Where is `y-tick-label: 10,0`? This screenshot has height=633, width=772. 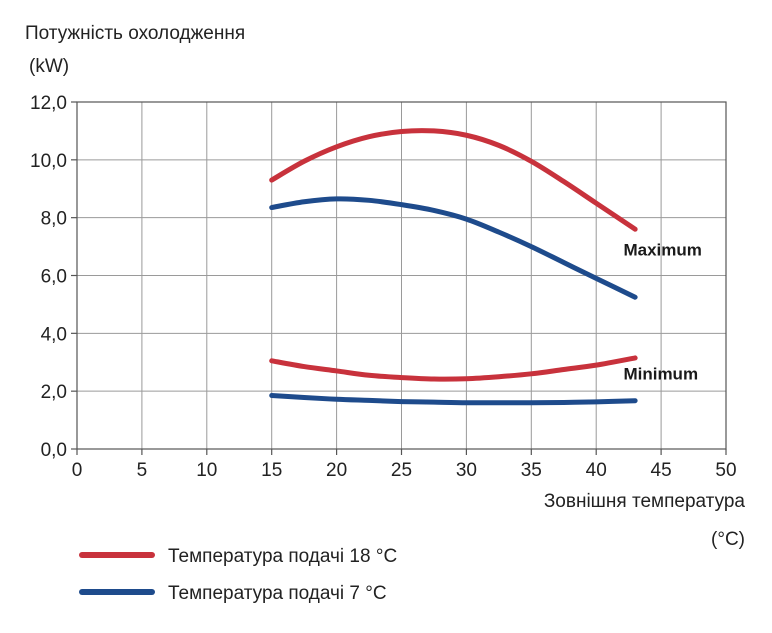
y-tick-label: 10,0 is located at coordinates (48, 161).